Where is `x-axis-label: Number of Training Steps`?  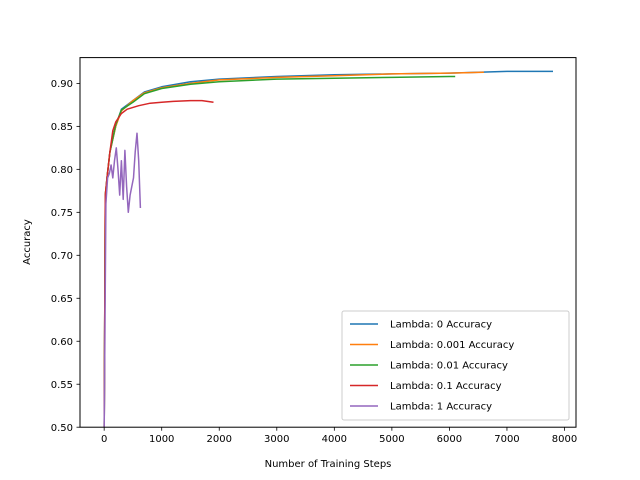 x-axis-label: Number of Training Steps is located at coordinates (328, 464).